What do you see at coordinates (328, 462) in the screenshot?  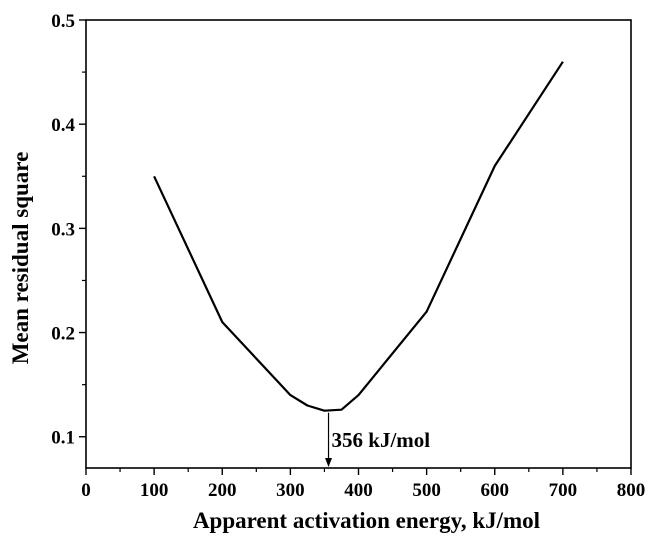 I see `annotation-arrow-head` at bounding box center [328, 462].